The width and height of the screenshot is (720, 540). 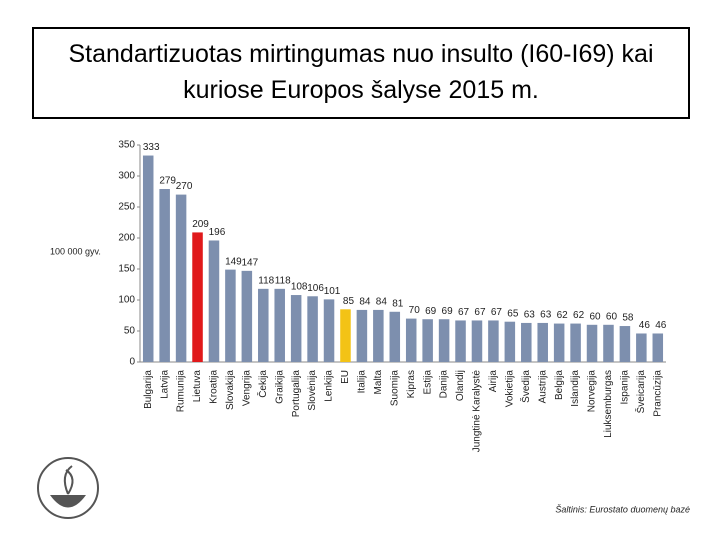 What do you see at coordinates (299, 287) in the screenshot?
I see `value-label: 108` at bounding box center [299, 287].